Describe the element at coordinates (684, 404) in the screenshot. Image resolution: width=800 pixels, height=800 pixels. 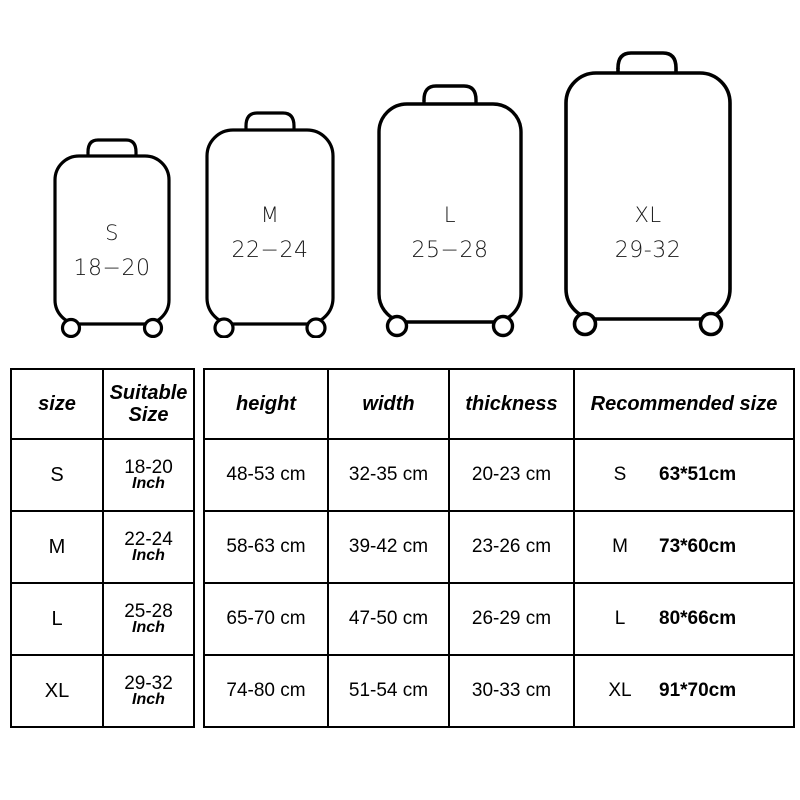
I see `column-header-recommended-size: Recommended size` at that location.